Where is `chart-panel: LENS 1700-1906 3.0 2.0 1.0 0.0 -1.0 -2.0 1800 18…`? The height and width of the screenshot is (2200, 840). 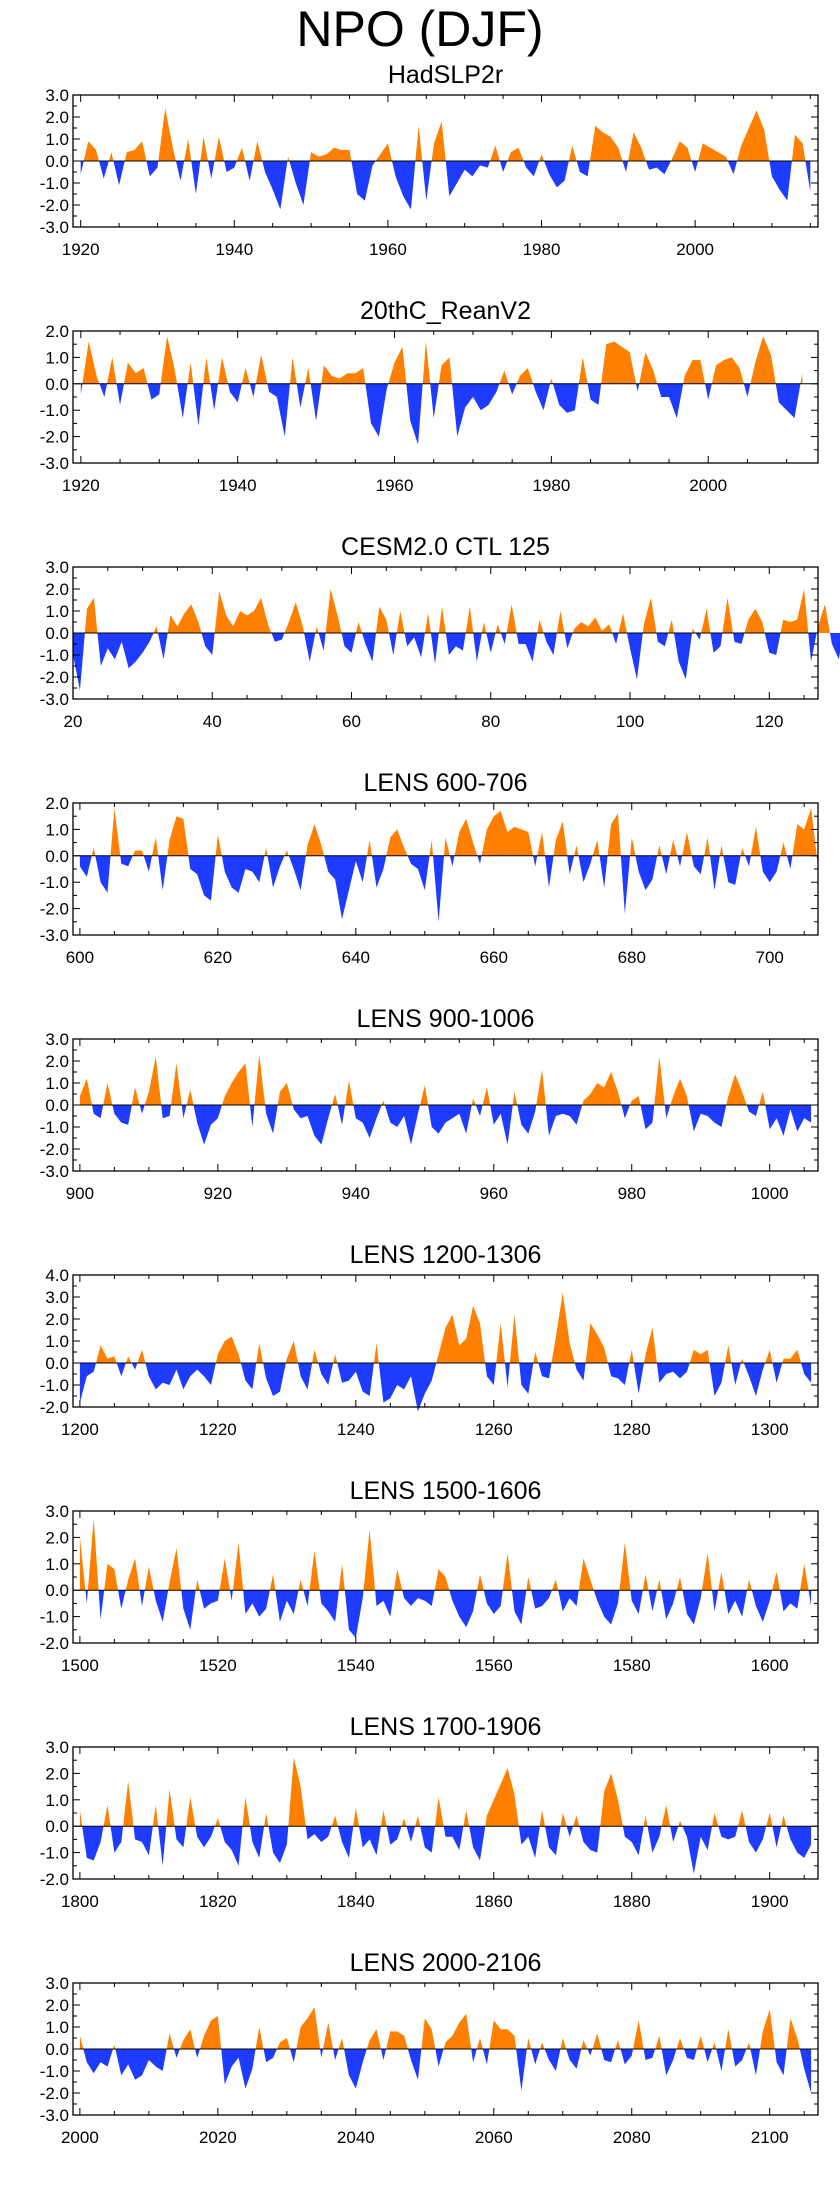 chart-panel: LENS 1700-1906 3.0 2.0 1.0 0.0 -1.0 -2.0 1800 18… is located at coordinates (429, 1812).